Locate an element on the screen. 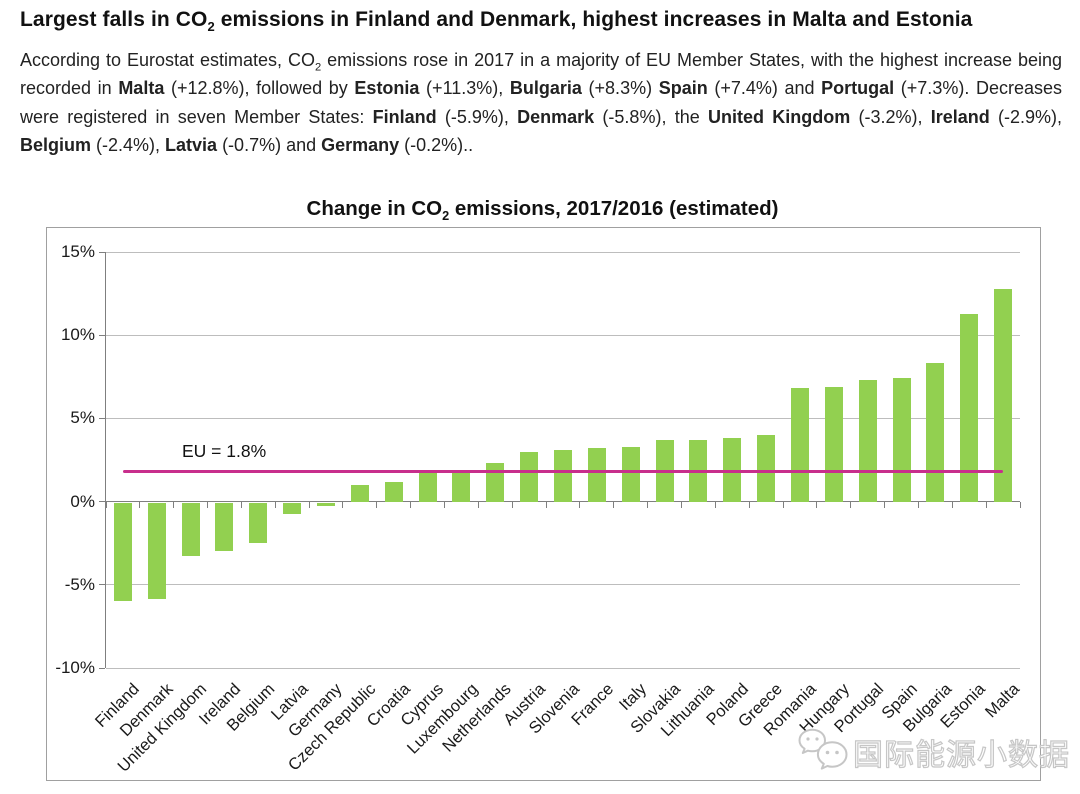 The image size is (1080, 794). bar-denmark is located at coordinates (156, 551).